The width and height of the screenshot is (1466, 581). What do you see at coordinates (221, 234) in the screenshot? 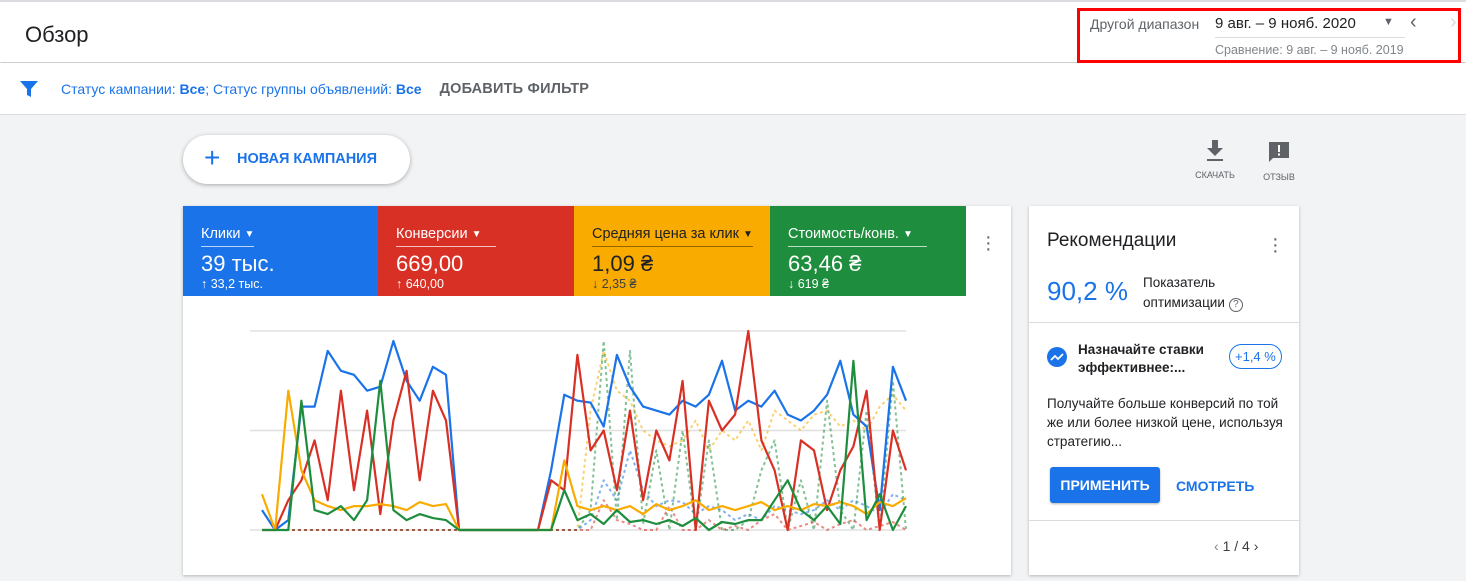
I see `metric-name: Клики` at bounding box center [221, 234].